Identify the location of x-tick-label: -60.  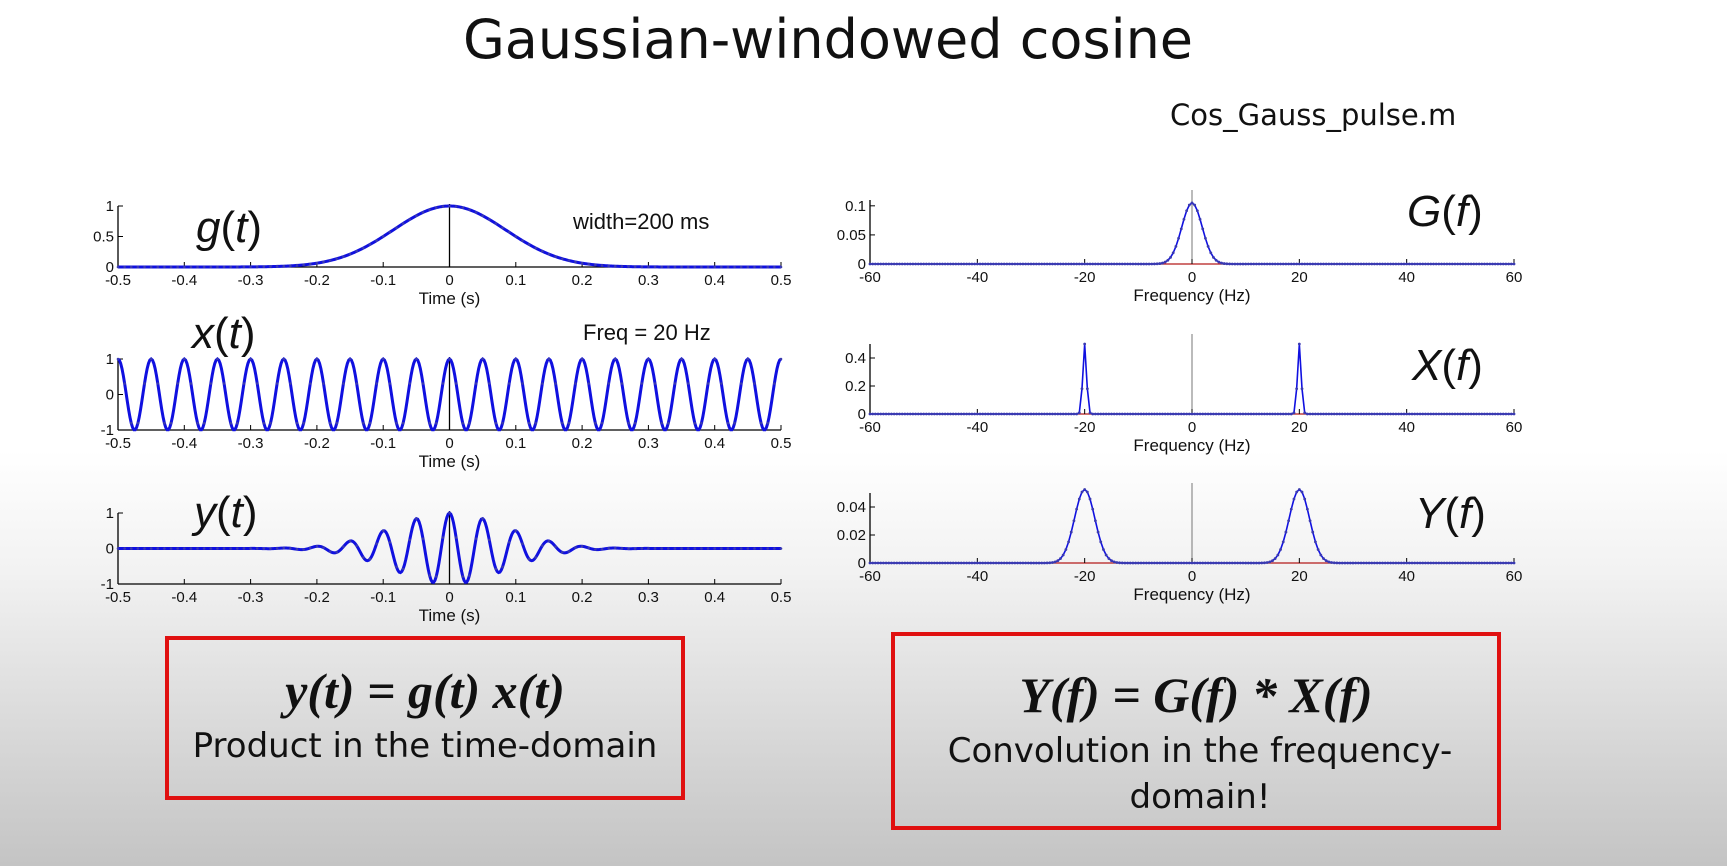
(870, 427).